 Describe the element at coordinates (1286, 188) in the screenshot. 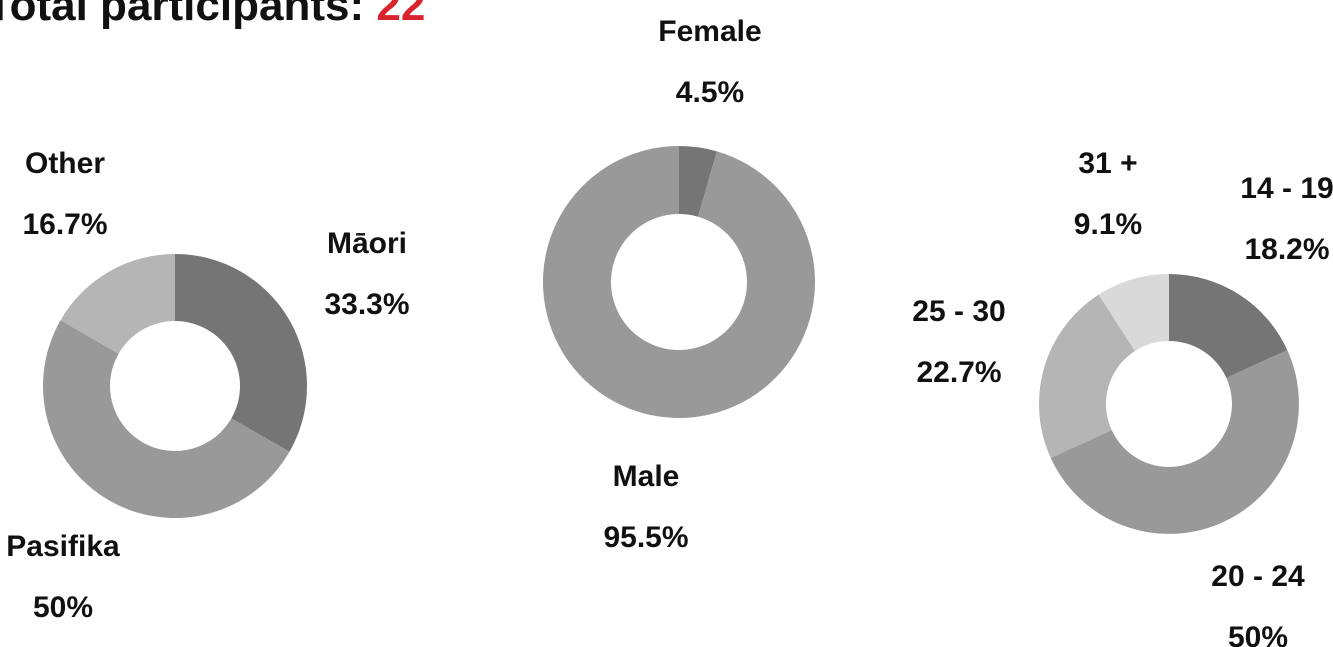

I see `slice-label: 14 - 19` at that location.